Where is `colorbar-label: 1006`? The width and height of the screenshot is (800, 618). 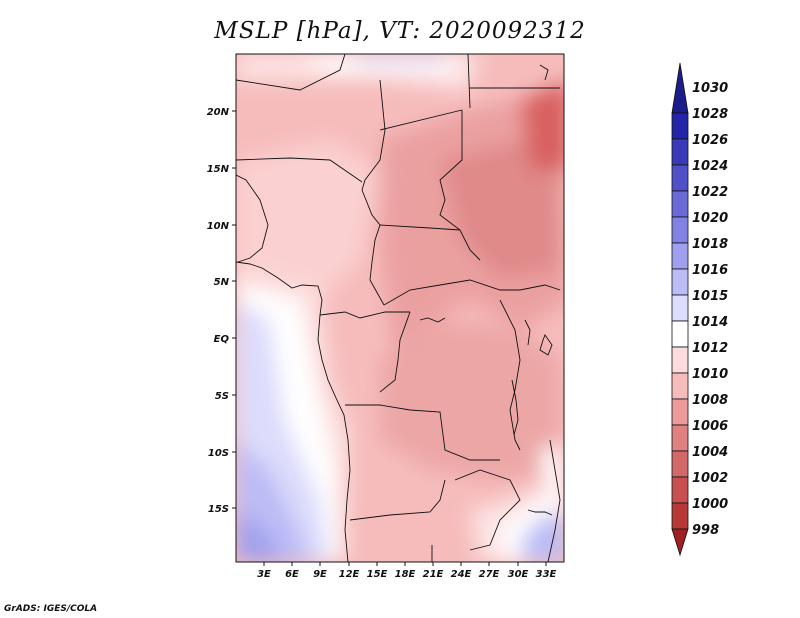 colorbar-label: 1006 is located at coordinates (710, 426).